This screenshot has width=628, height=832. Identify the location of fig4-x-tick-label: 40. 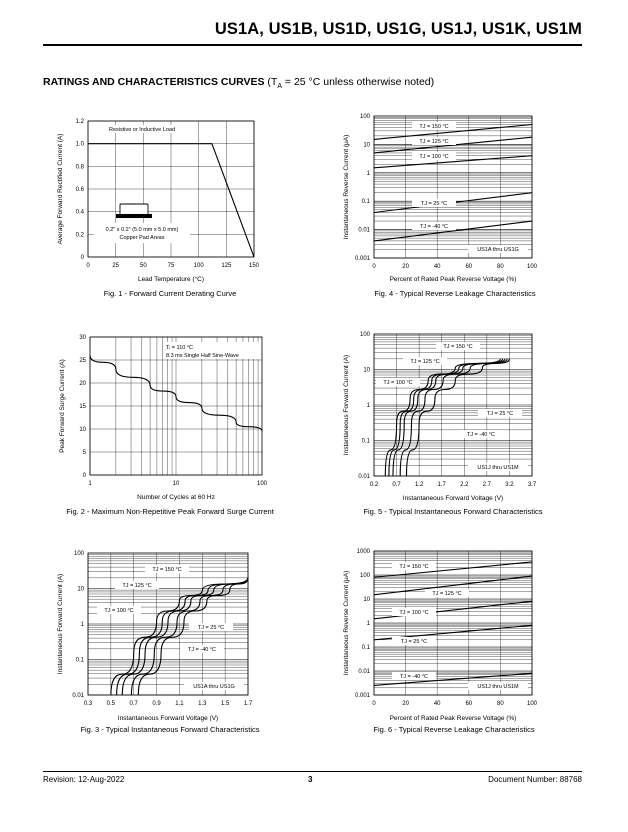
(437, 267).